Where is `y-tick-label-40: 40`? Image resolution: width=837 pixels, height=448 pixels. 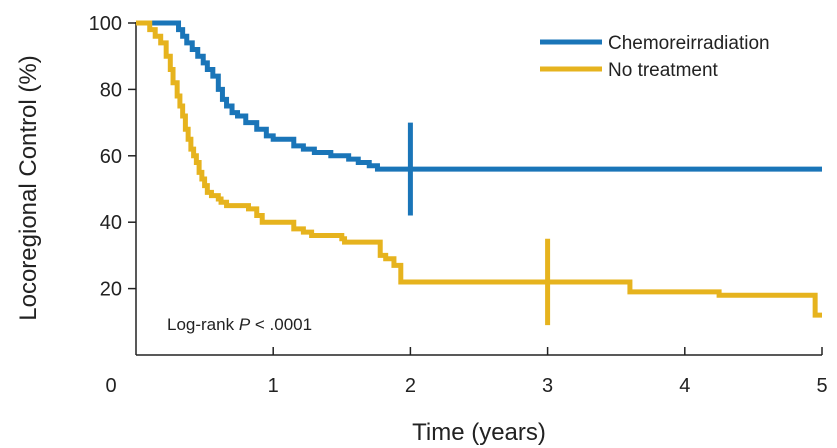
y-tick-label-40: 40 is located at coordinates (111, 223).